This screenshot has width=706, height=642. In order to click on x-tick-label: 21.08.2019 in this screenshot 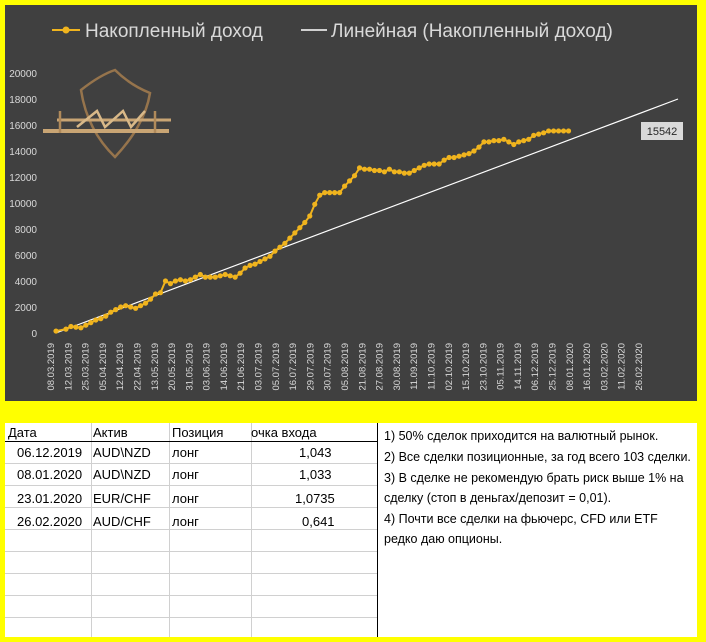, I will do `click(362, 367)`.